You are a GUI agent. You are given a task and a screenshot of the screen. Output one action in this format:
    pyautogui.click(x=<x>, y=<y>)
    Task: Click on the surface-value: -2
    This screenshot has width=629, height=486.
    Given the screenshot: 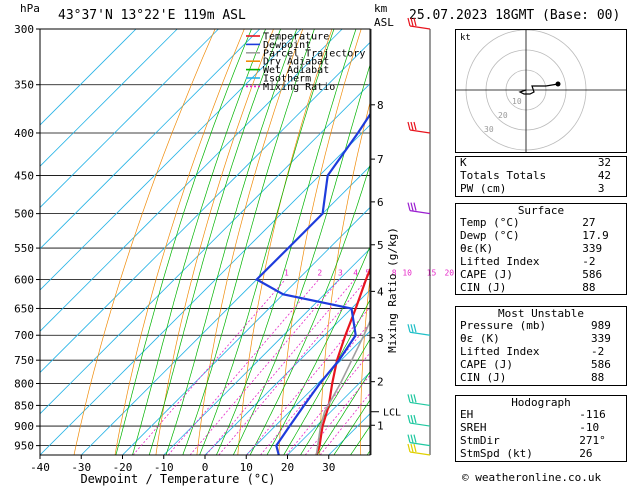 What is the action you would take?
    pyautogui.click(x=589, y=261)
    